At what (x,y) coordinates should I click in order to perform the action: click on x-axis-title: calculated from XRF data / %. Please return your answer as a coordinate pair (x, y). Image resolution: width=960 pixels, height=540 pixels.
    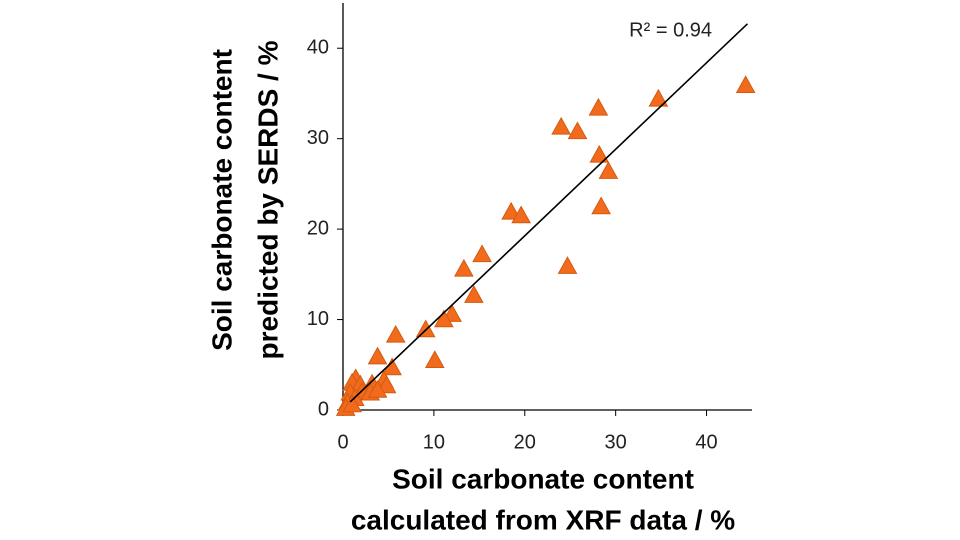
    Looking at the image, I should click on (543, 519).